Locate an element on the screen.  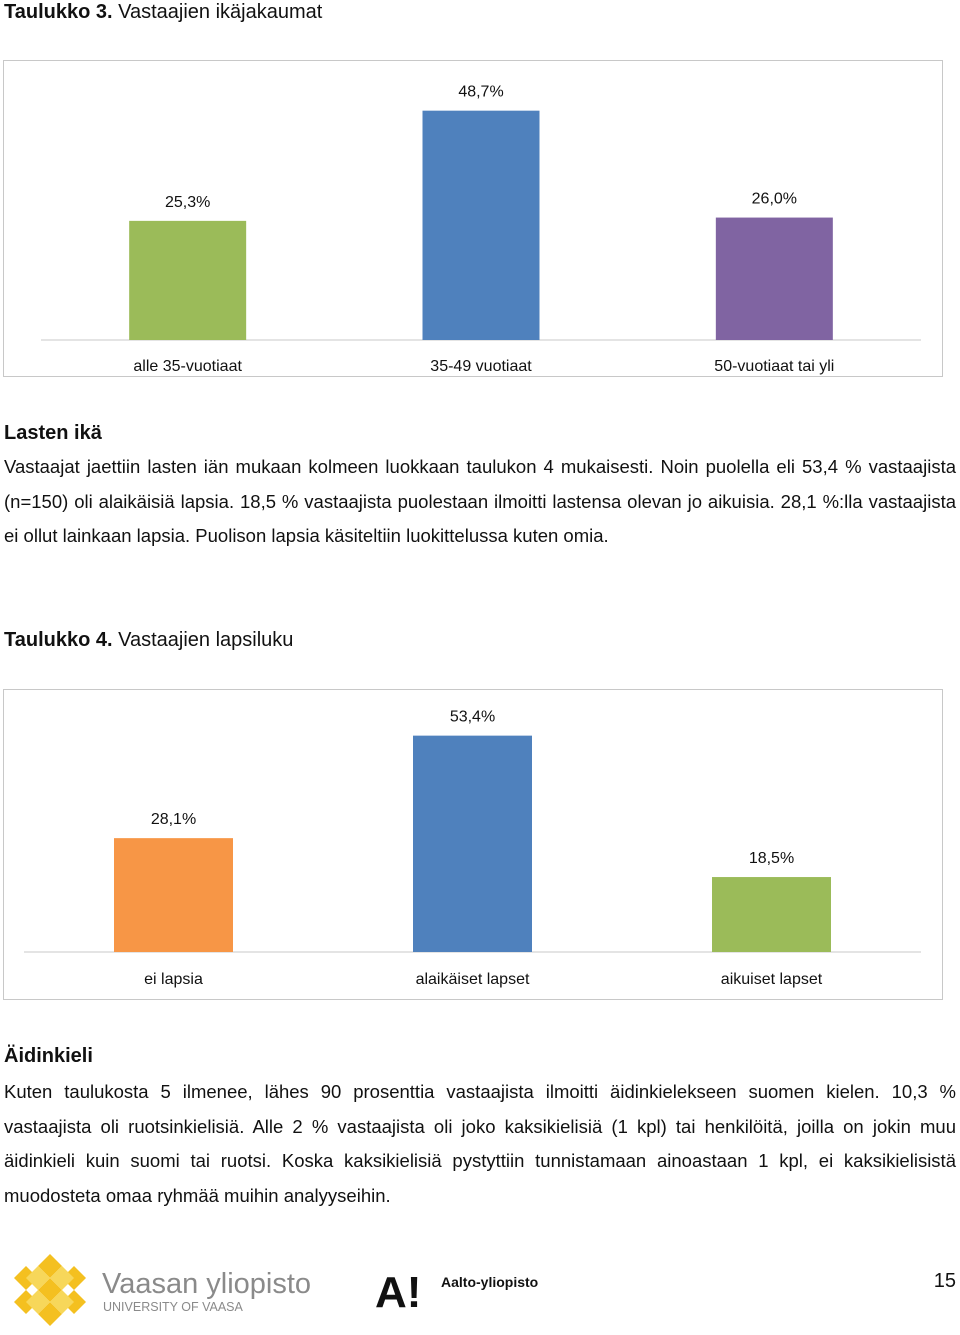
data-label: 18,5% is located at coordinates (771, 858).